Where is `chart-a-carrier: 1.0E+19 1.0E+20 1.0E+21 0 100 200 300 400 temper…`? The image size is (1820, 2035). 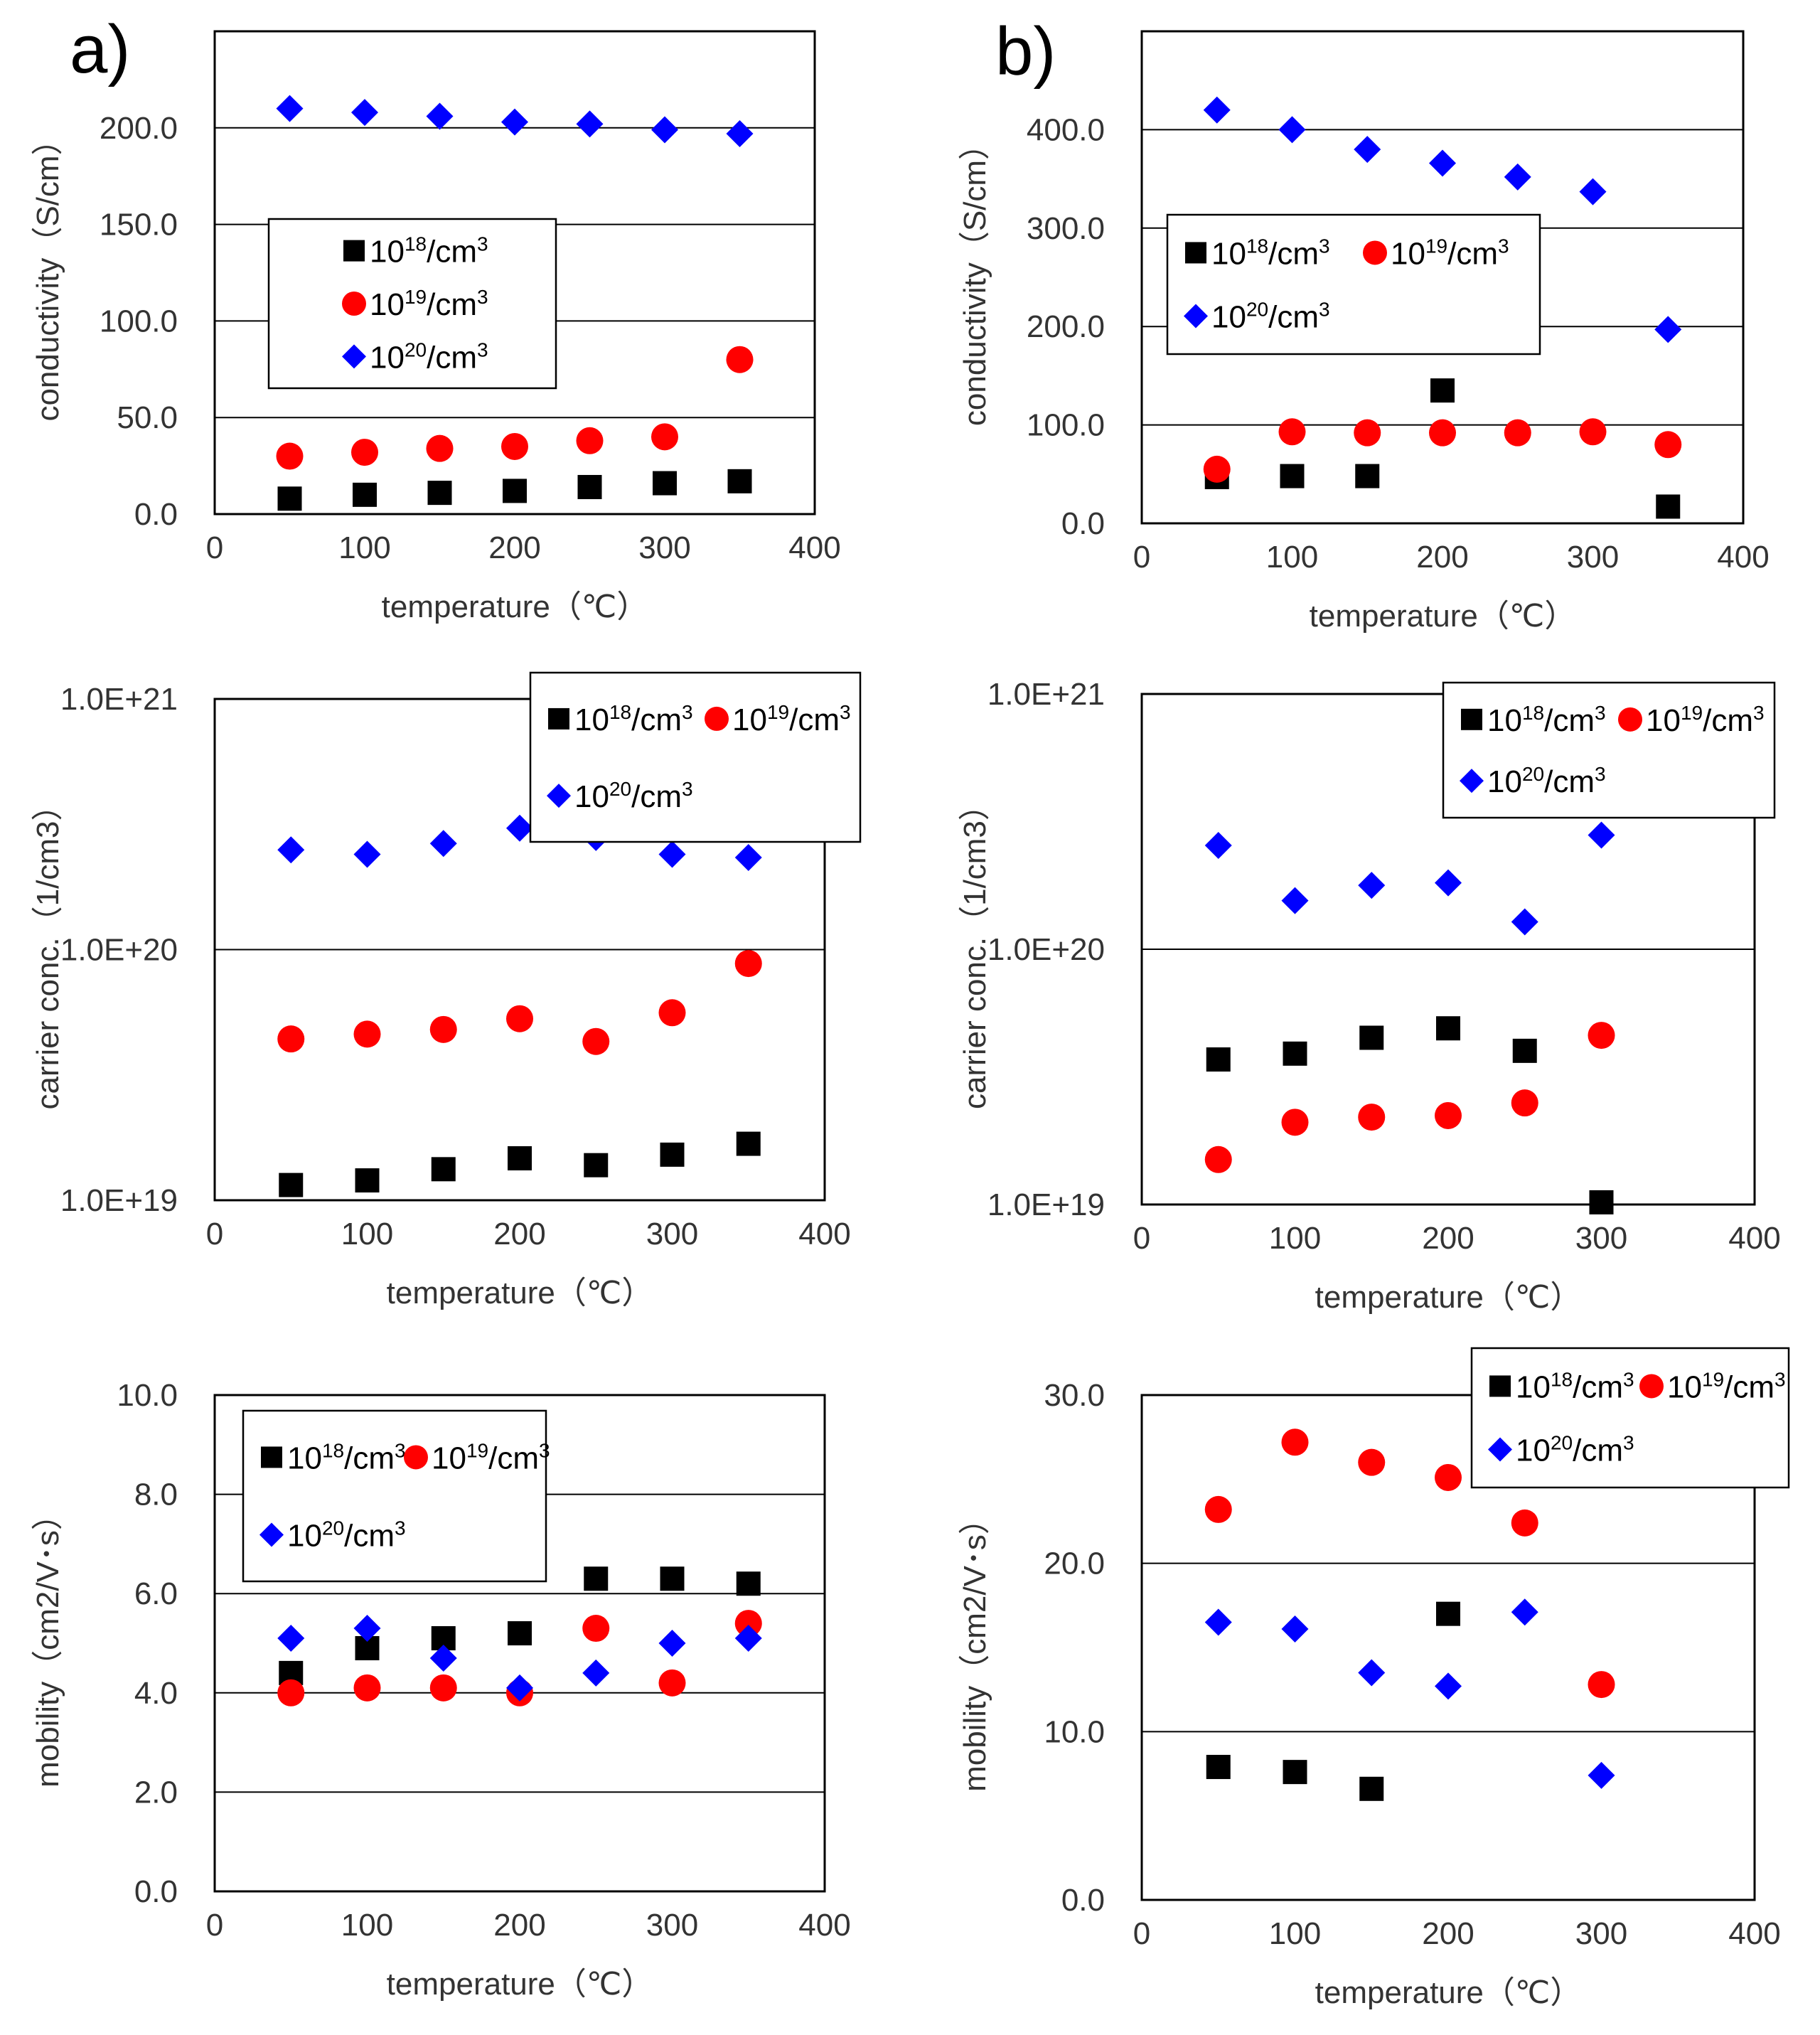 chart-a-carrier: 1.0E+19 1.0E+20 1.0E+21 0 100 200 300 400 temper… is located at coordinates (447, 990).